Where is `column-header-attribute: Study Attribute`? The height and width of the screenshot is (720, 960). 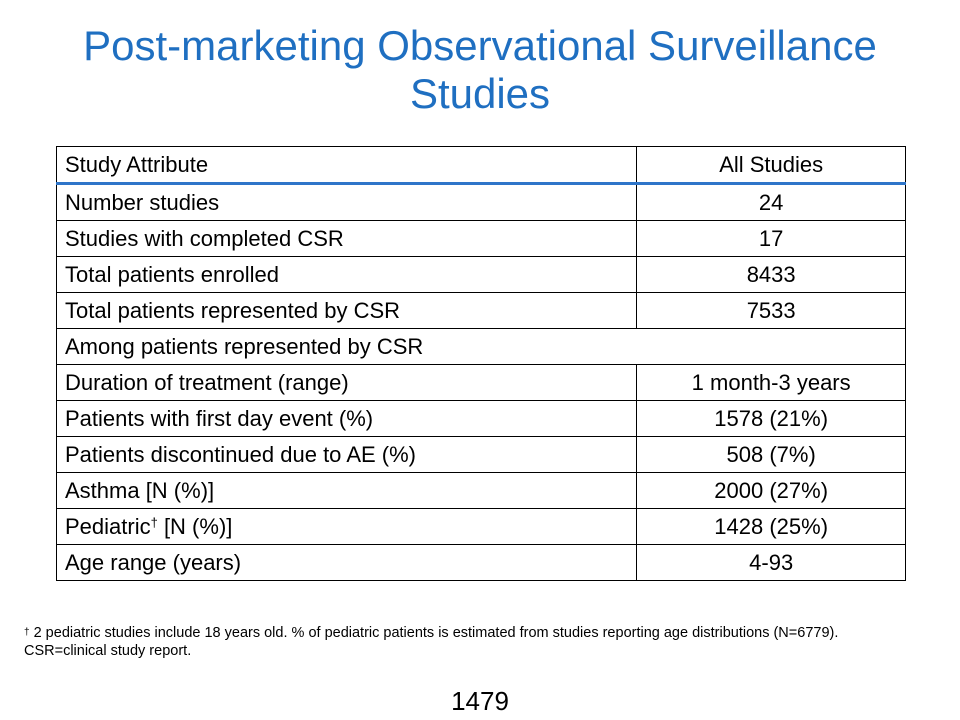
column-header-attribute: Study Attribute is located at coordinates (346, 165).